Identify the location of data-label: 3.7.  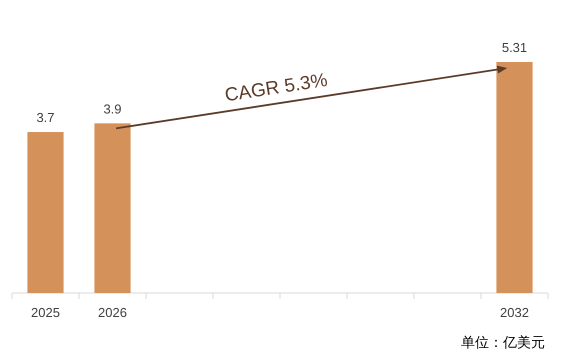
(45, 118).